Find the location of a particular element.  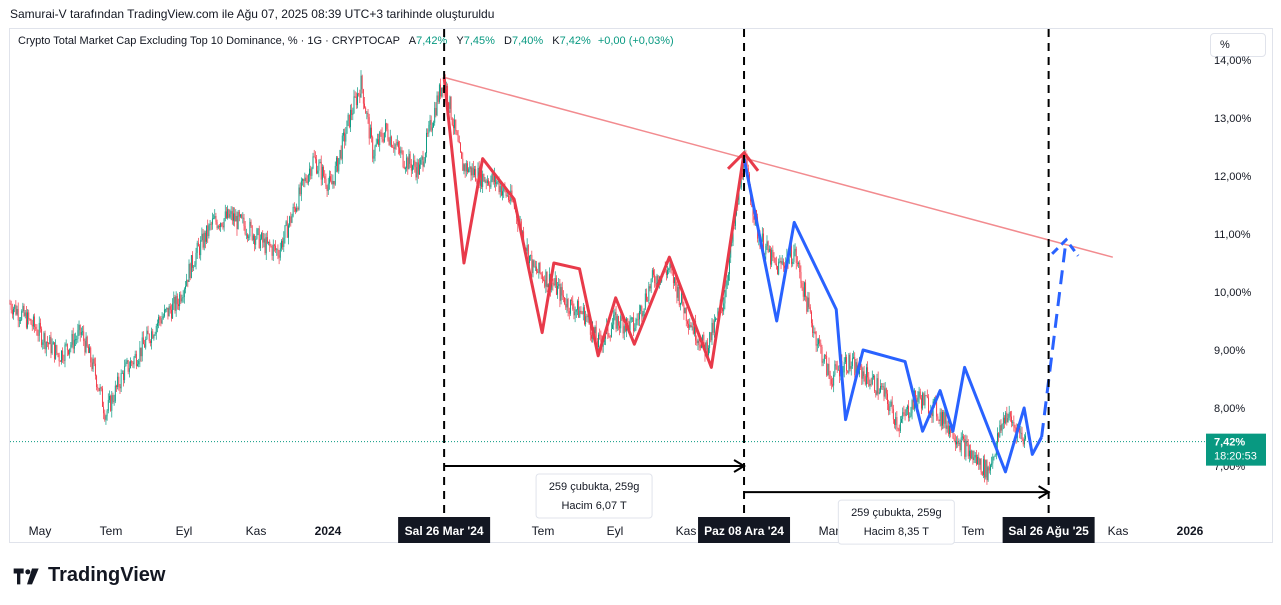

x-tick-label: 2026 is located at coordinates (1190, 531).